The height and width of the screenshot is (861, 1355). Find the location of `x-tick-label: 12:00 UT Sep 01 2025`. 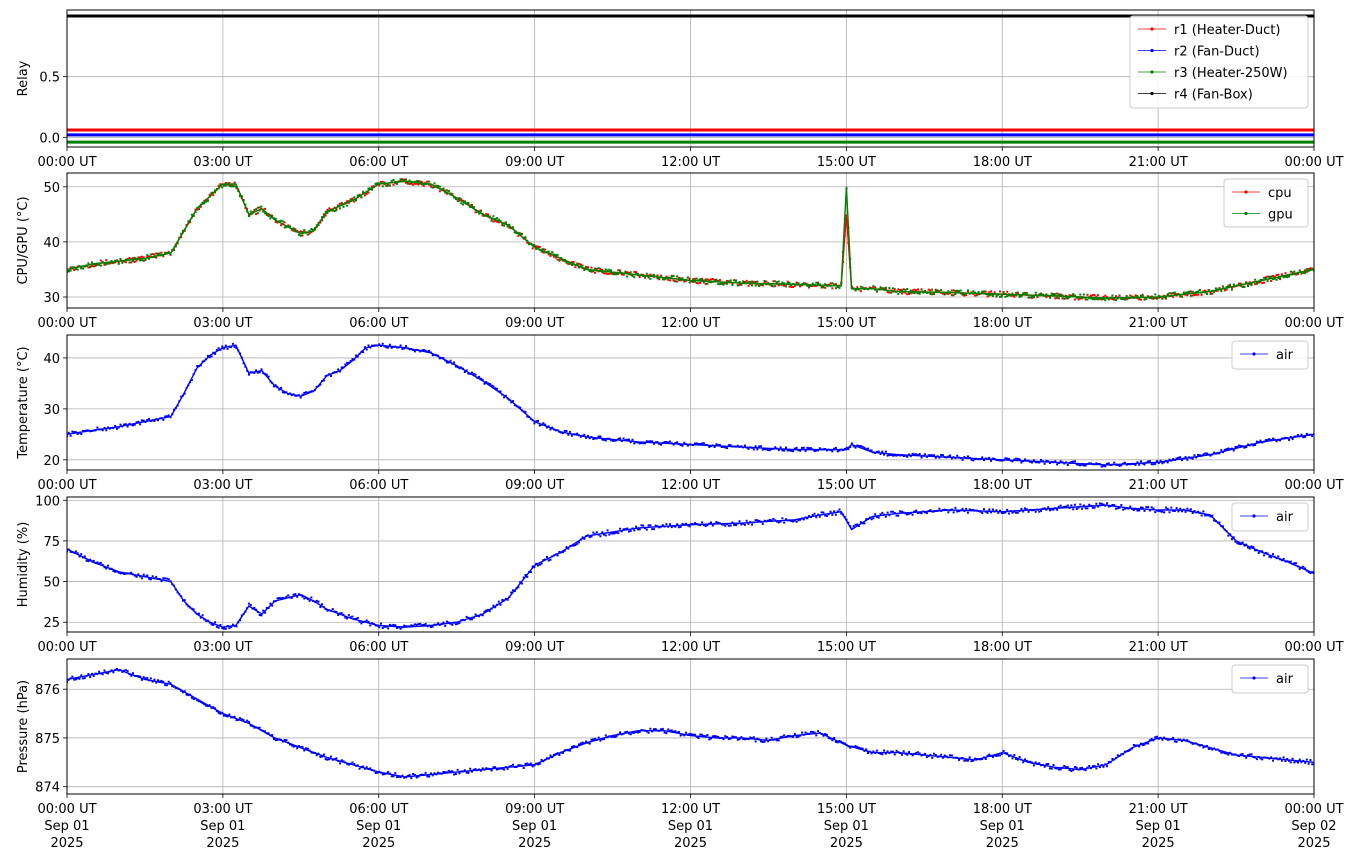

x-tick-label: 12:00 UT Sep 01 2025 is located at coordinates (690, 826).